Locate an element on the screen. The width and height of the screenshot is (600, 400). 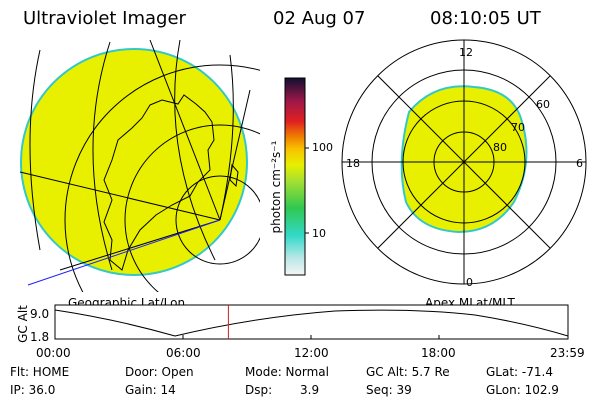
orbit-ytick-low: 1.8 is located at coordinates (40, 337).